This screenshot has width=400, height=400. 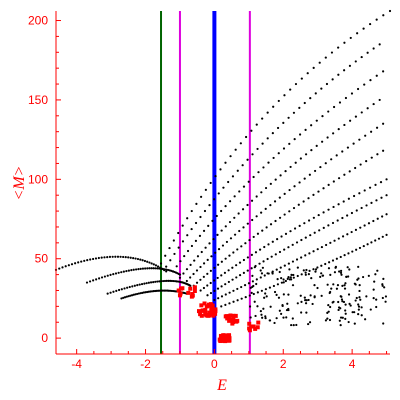 What do you see at coordinates (44, 338) in the screenshot?
I see `y-tick-label: 0` at bounding box center [44, 338].